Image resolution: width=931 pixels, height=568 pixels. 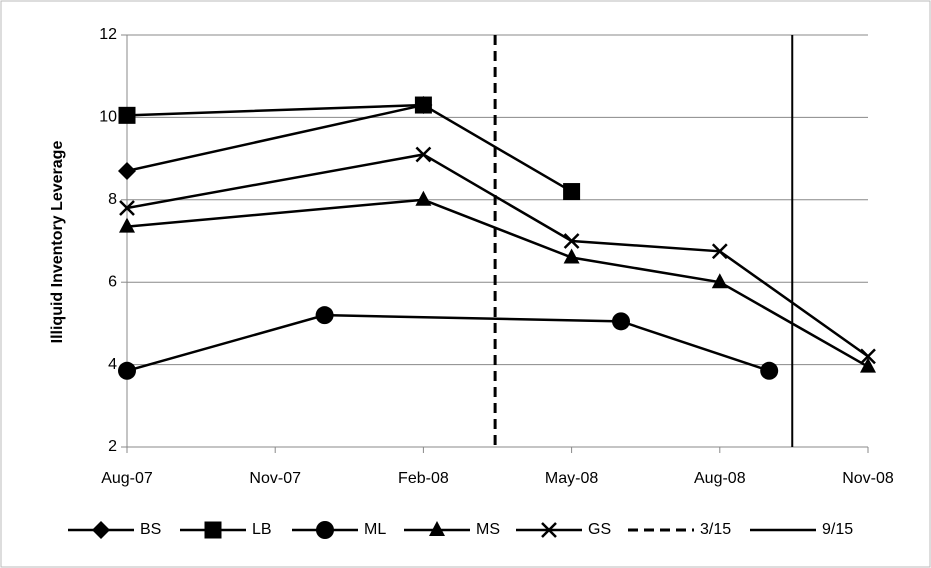 What do you see at coordinates (275, 478) in the screenshot?
I see `x-tick-label: Nov-07` at bounding box center [275, 478].